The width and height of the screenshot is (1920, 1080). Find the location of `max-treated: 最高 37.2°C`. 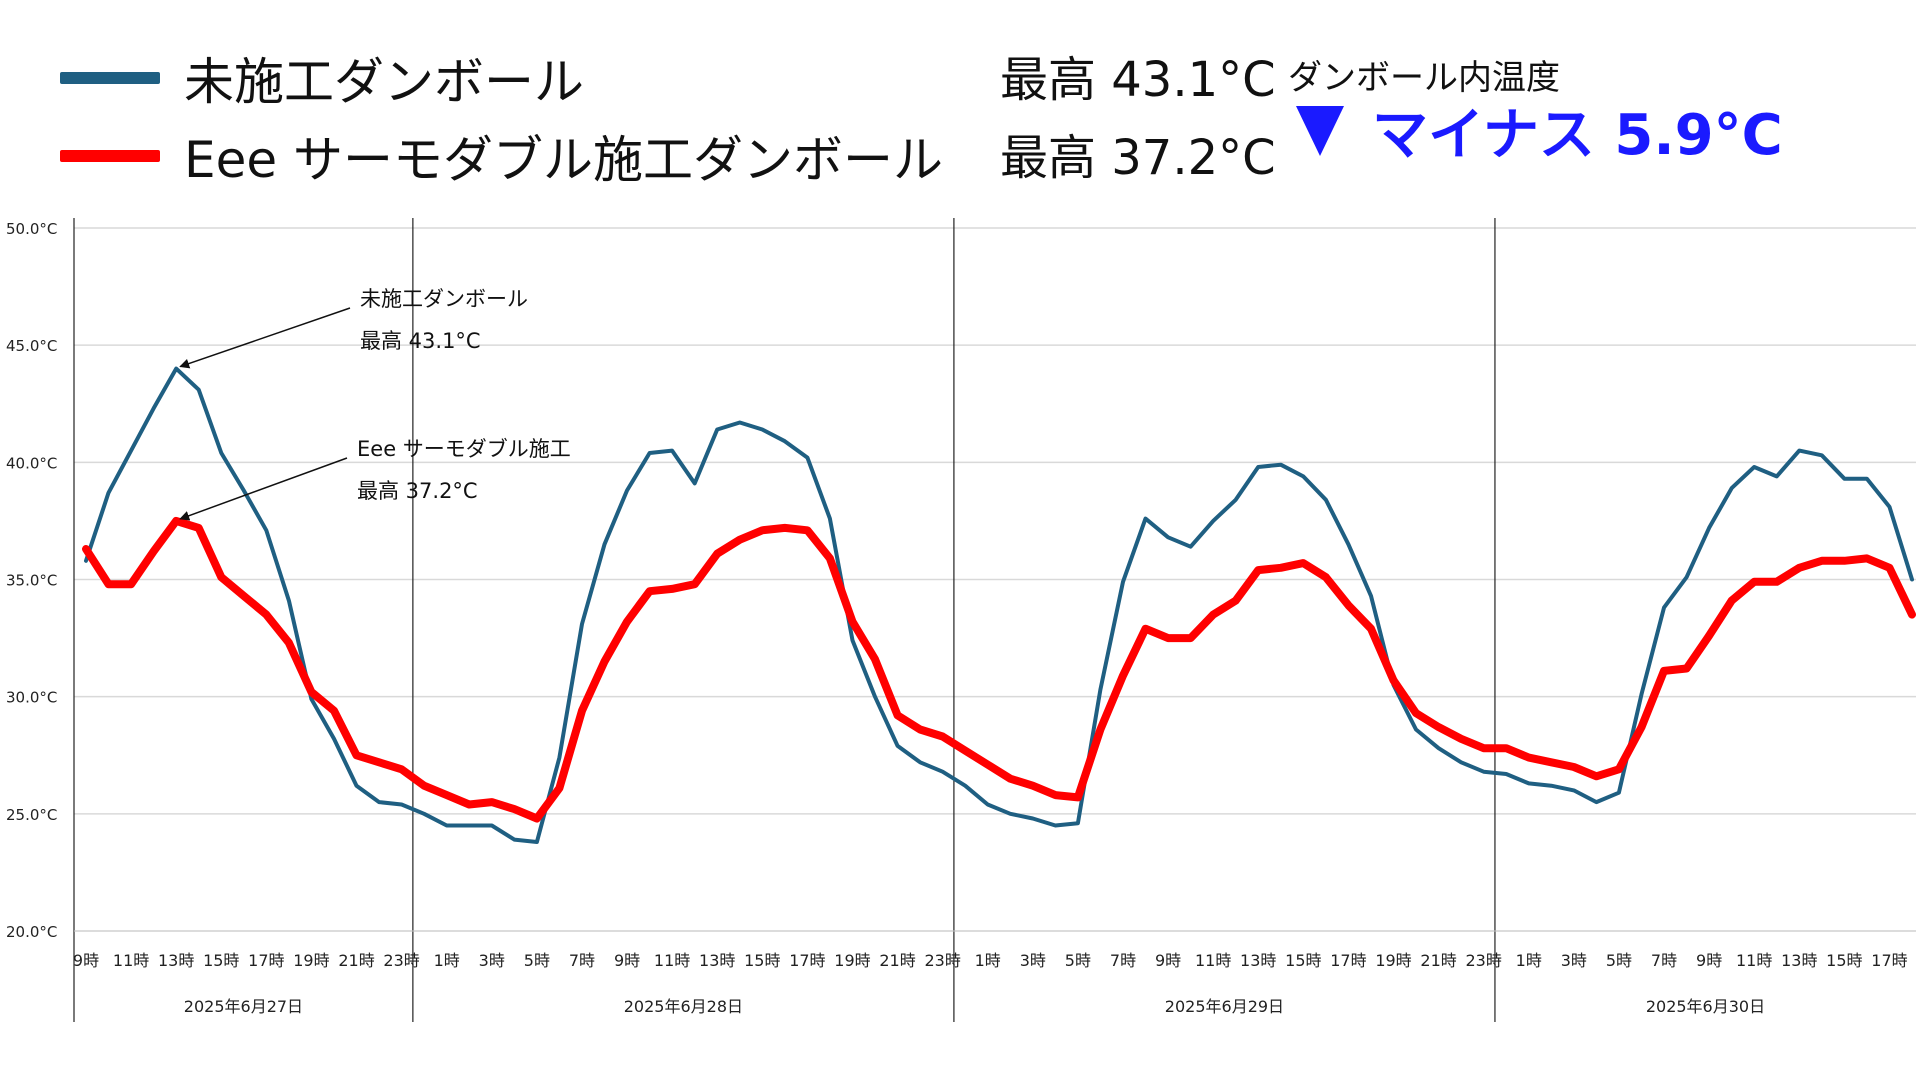

max-treated: 最高 37.2°C is located at coordinates (1138, 158).